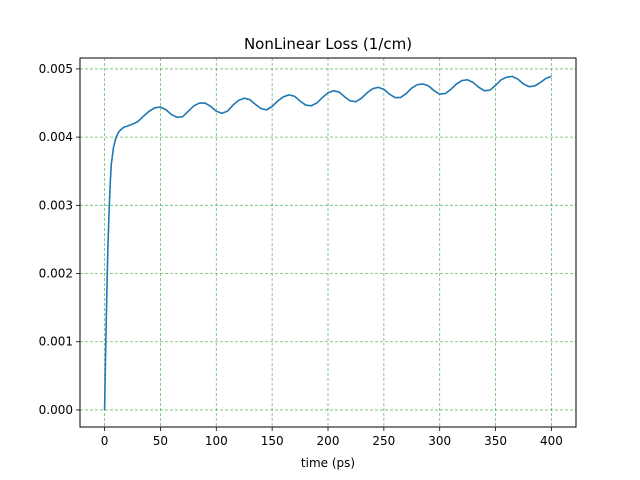  What do you see at coordinates (551, 441) in the screenshot?
I see `x-tick-label: 400` at bounding box center [551, 441].